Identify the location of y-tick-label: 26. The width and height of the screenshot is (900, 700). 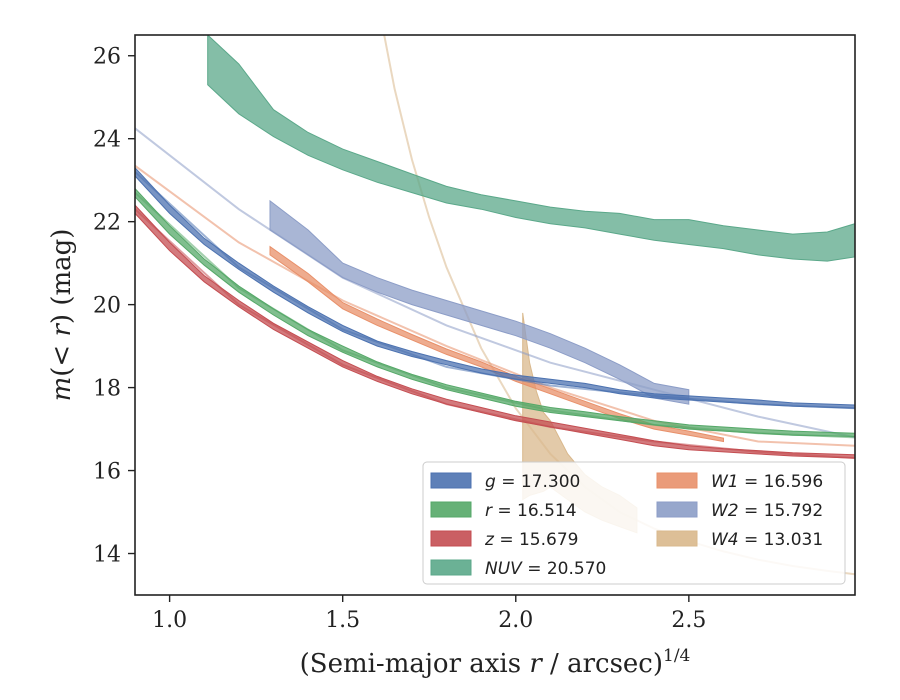
(107, 57).